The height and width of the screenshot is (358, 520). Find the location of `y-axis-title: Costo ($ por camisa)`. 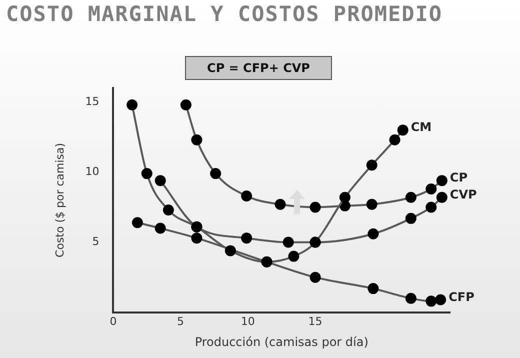

y-axis-title: Costo ($ por camisa) is located at coordinates (59, 200).